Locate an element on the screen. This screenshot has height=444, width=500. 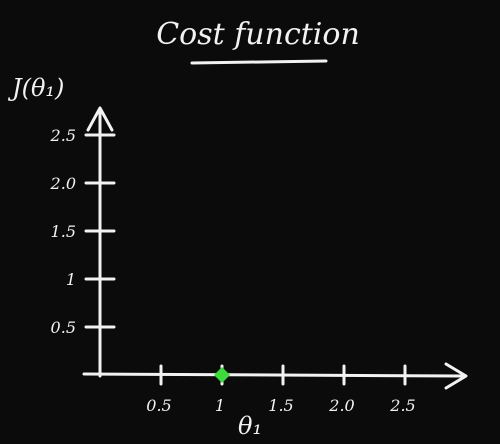
y-tick-label: 1.5 is located at coordinates (63, 231).